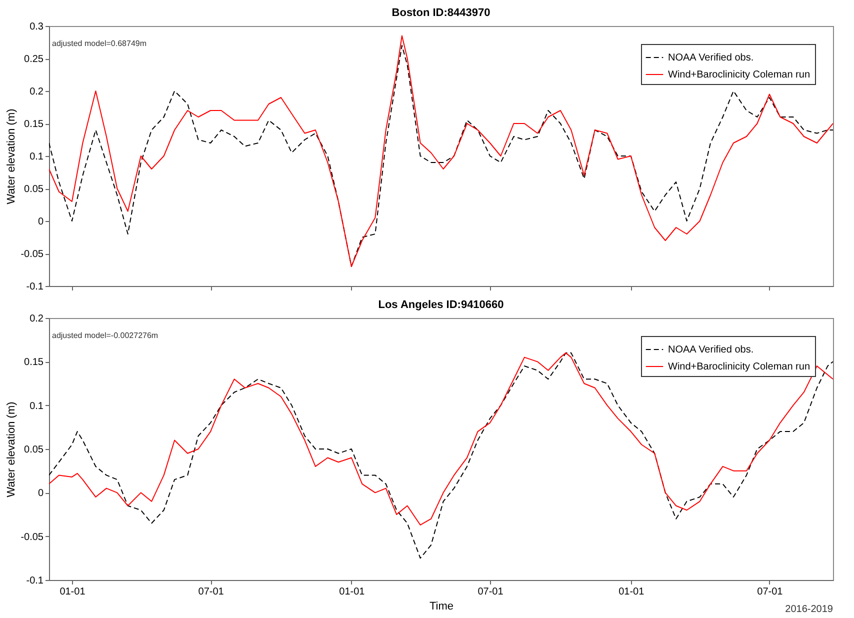 The image size is (854, 618). What do you see at coordinates (99, 43) in the screenshot?
I see `annotation: adjusted model=0.68749m` at bounding box center [99, 43].